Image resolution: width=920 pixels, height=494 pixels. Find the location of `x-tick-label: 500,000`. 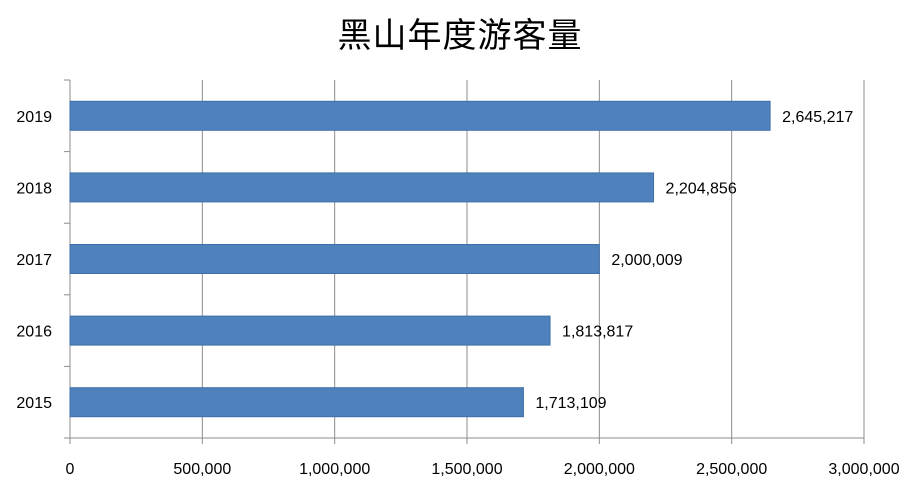

x-tick-label: 500,000 is located at coordinates (202, 469).